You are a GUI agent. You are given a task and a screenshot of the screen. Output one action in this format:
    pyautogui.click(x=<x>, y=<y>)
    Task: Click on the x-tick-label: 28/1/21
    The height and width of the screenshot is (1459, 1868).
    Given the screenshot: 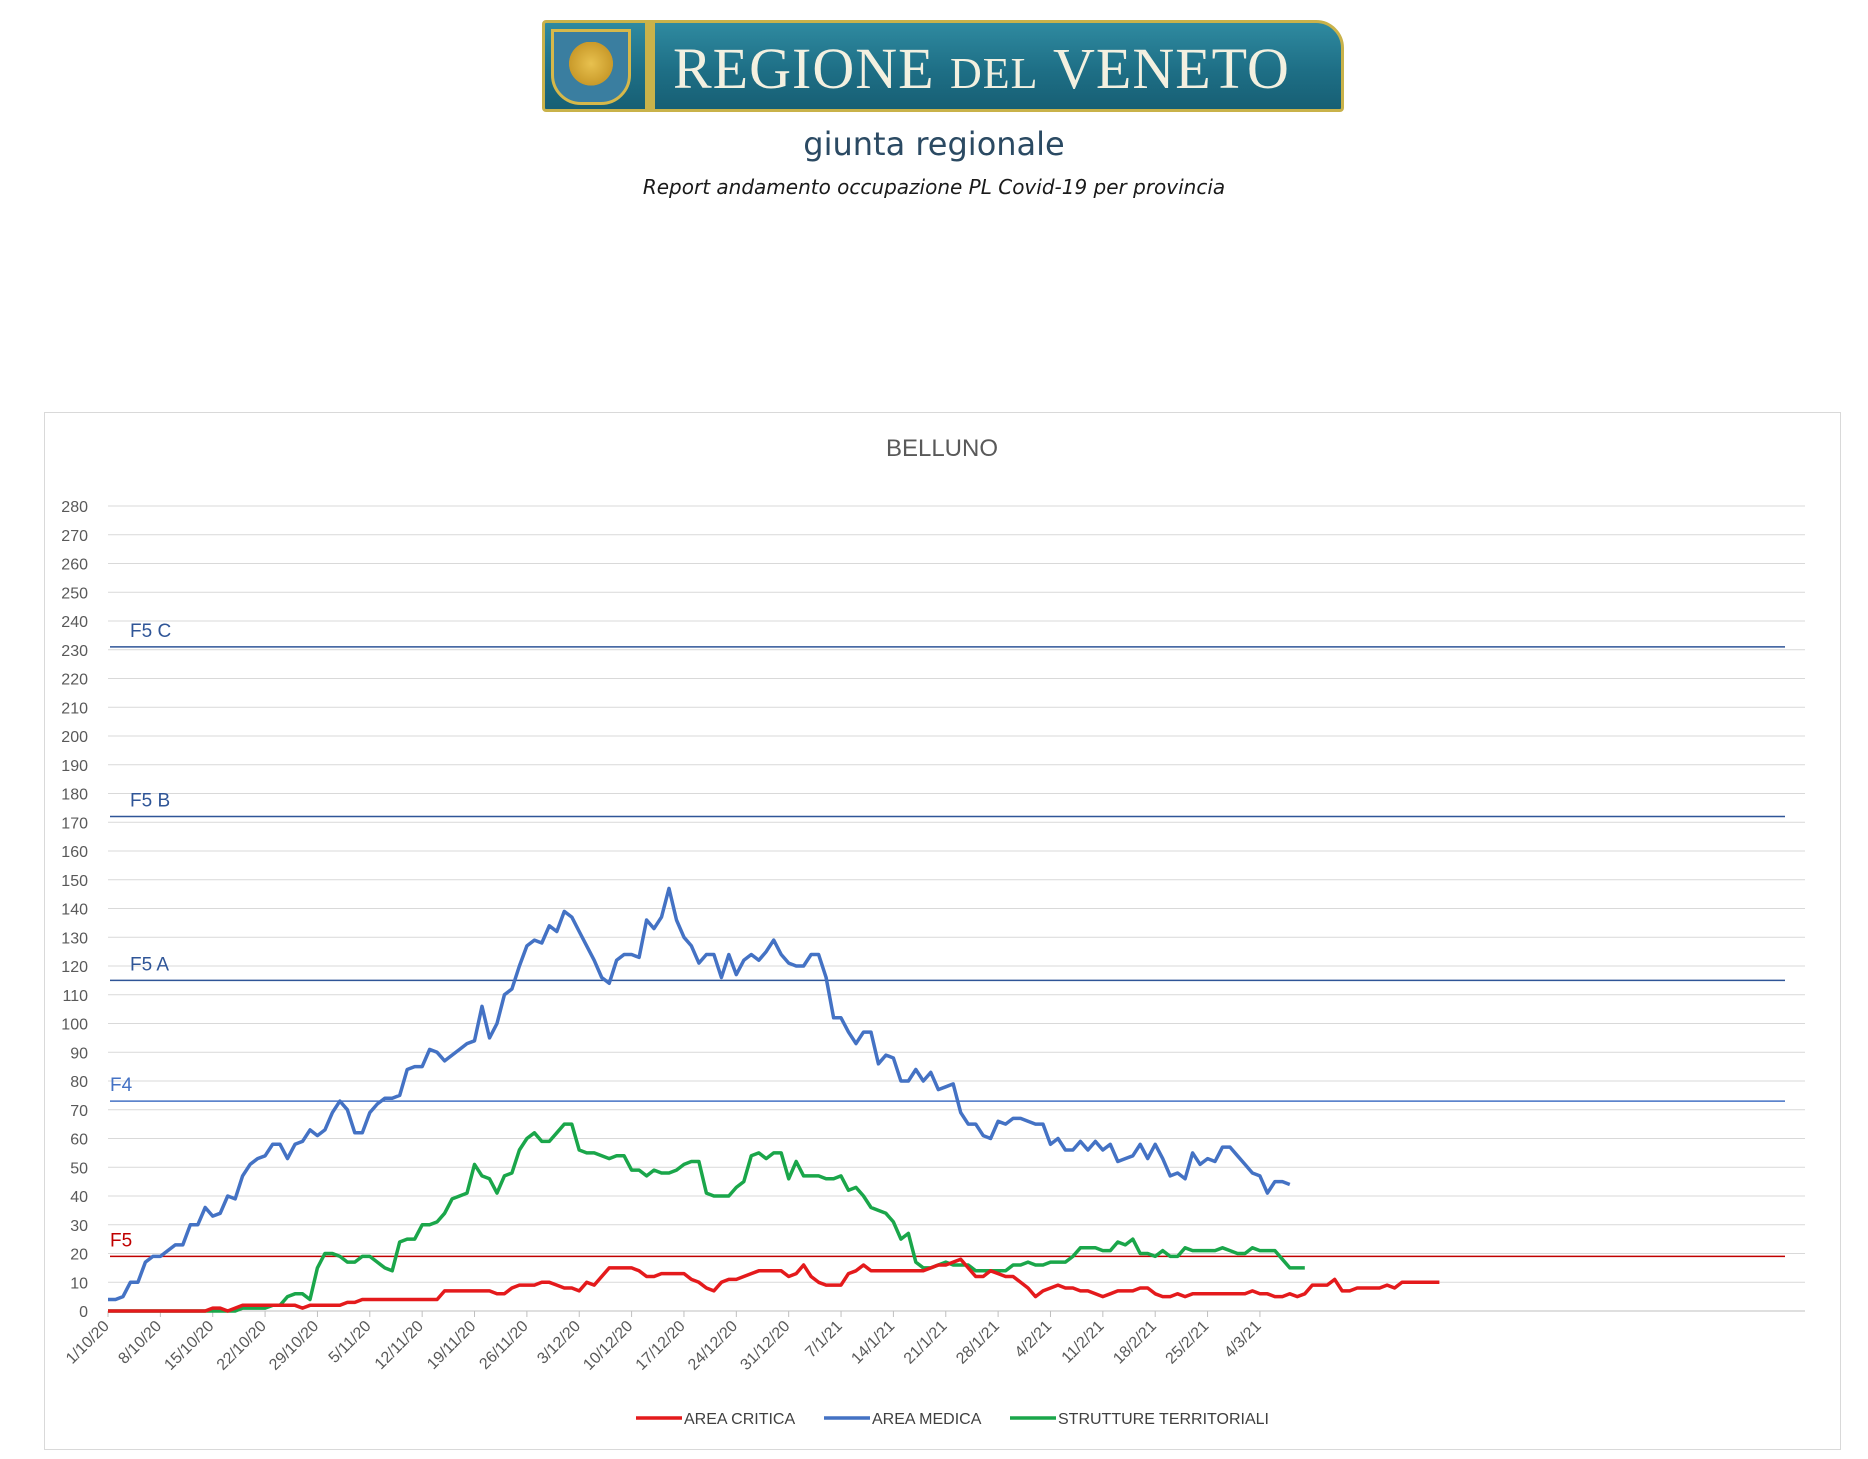 What is the action you would take?
    pyautogui.click(x=978, y=1343)
    